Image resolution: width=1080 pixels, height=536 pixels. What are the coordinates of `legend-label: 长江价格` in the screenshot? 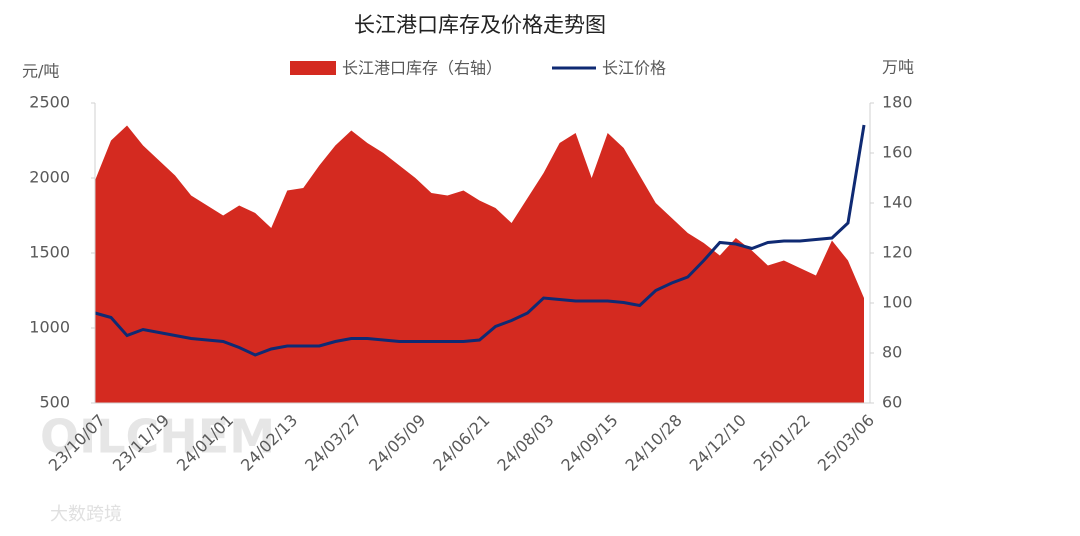 It's located at (634, 68).